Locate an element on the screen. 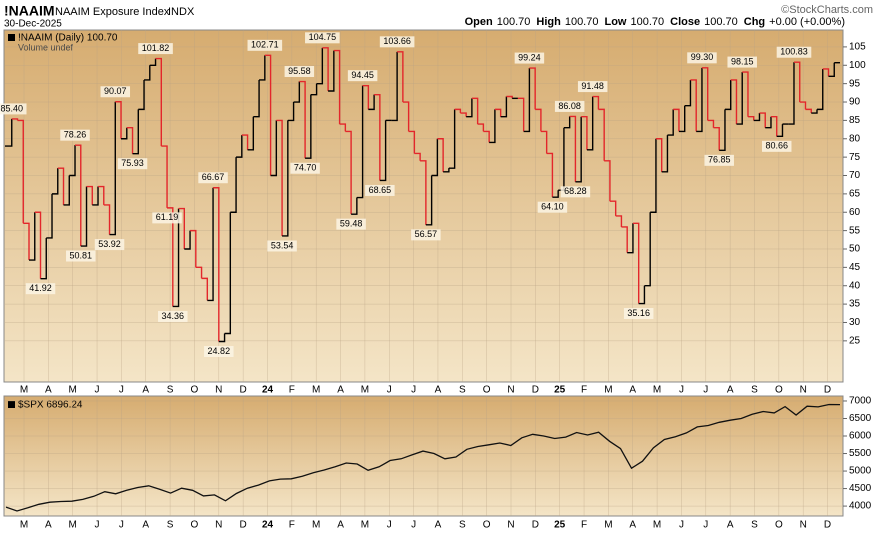 This screenshot has height=538, width=877. value-label: 99.30 is located at coordinates (702, 57).